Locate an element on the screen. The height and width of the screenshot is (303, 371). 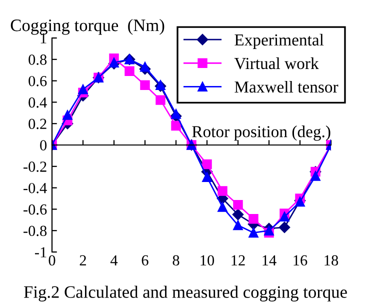
x-tick-label: 18 is located at coordinates (331, 260).